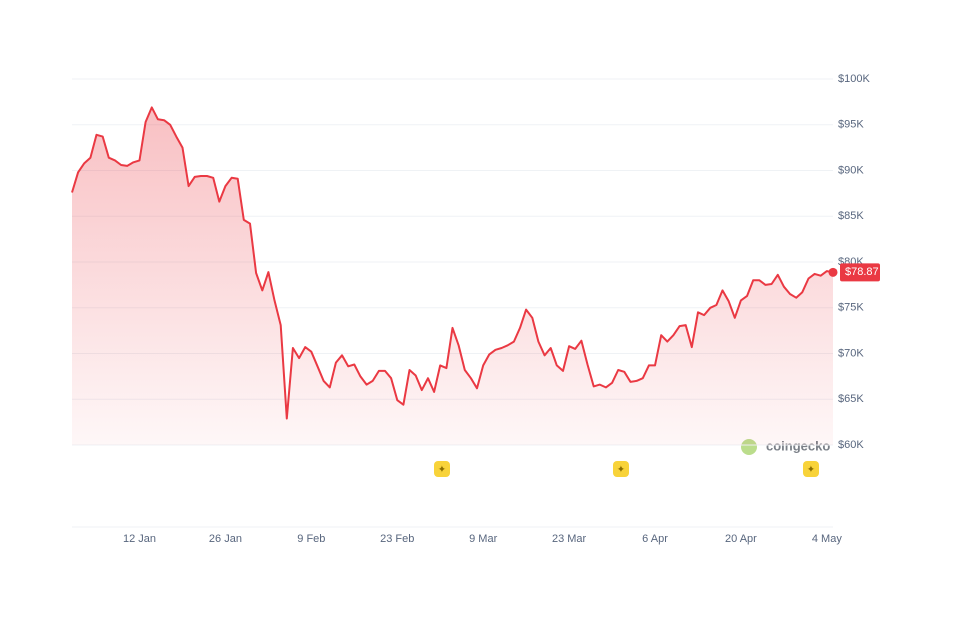  Describe the element at coordinates (833, 272) in the screenshot. I see `last-price-dot` at that location.